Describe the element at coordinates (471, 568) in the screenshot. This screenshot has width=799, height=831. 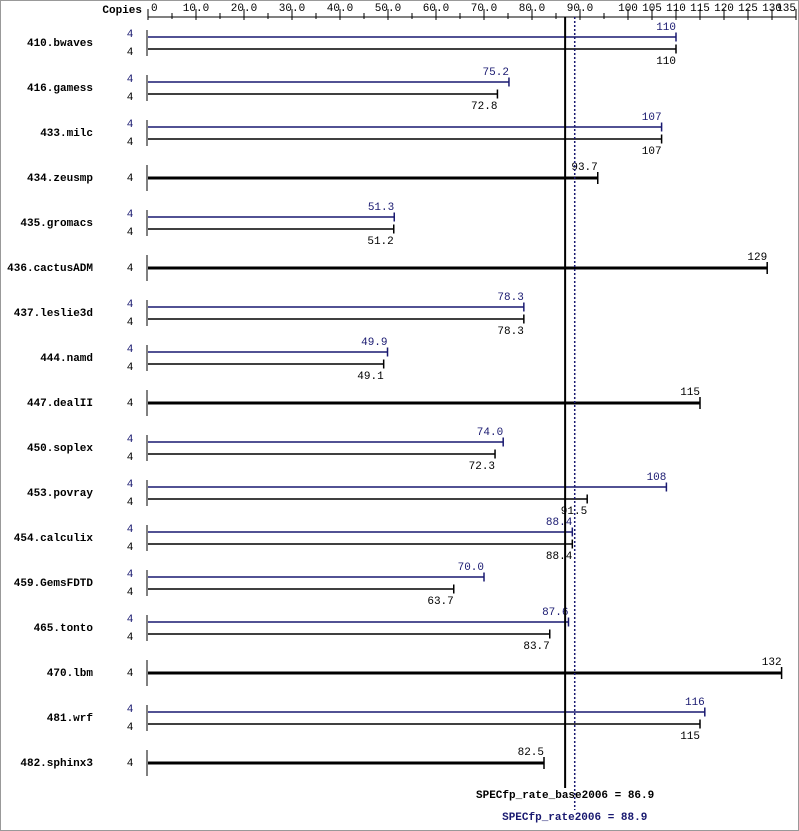
I see `value-label: 70.0` at that location.